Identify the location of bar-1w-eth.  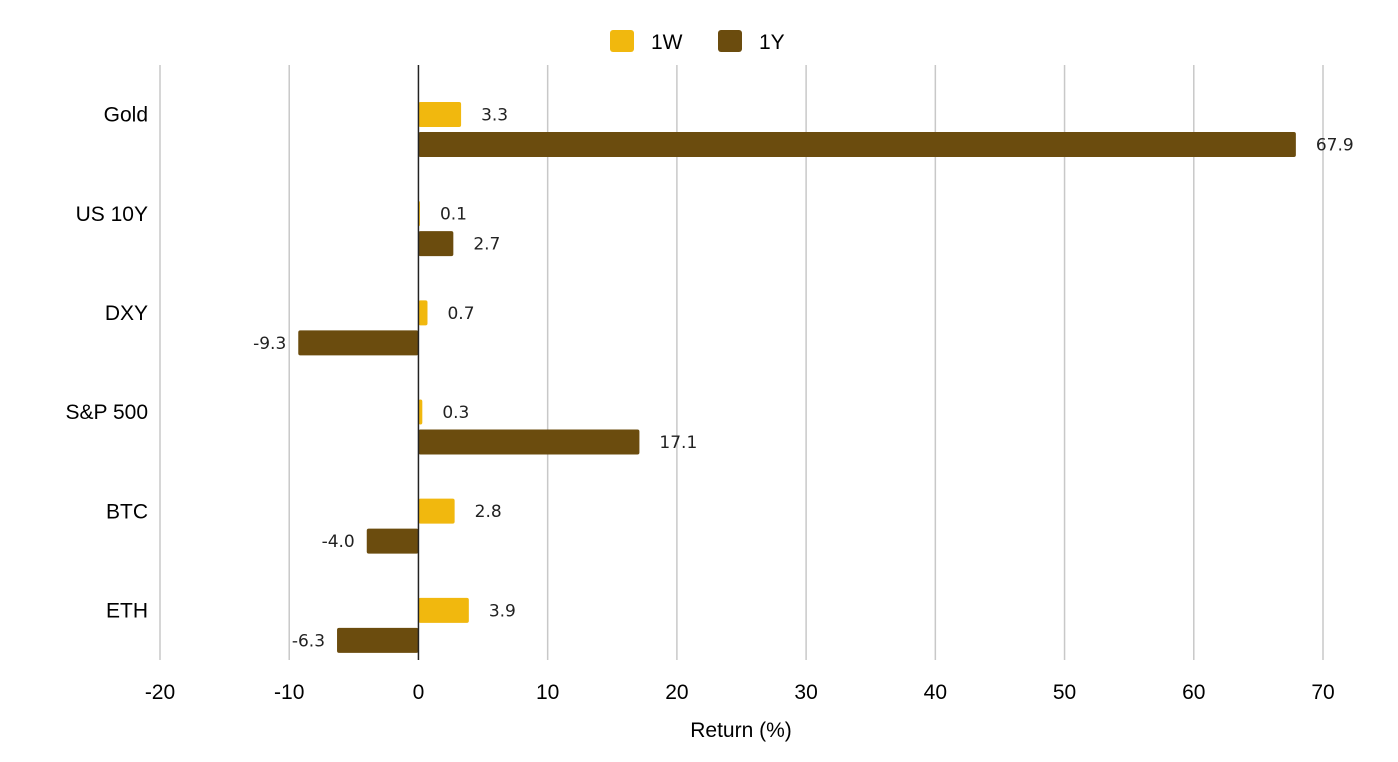
(443, 610).